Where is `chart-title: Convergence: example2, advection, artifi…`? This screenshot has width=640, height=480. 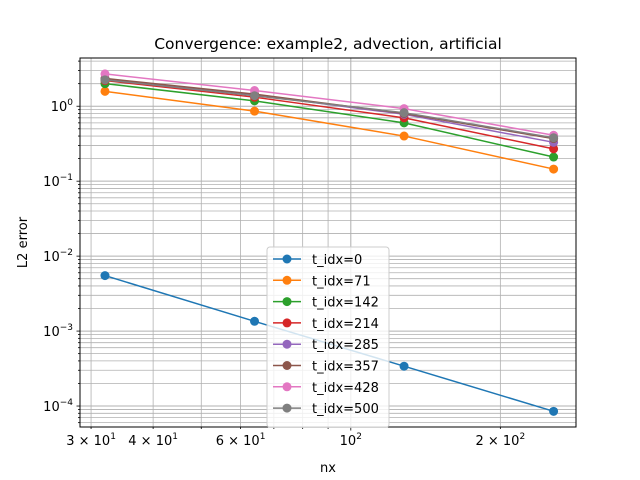
chart-title: Convergence: example2, advection, artifi… is located at coordinates (328, 44).